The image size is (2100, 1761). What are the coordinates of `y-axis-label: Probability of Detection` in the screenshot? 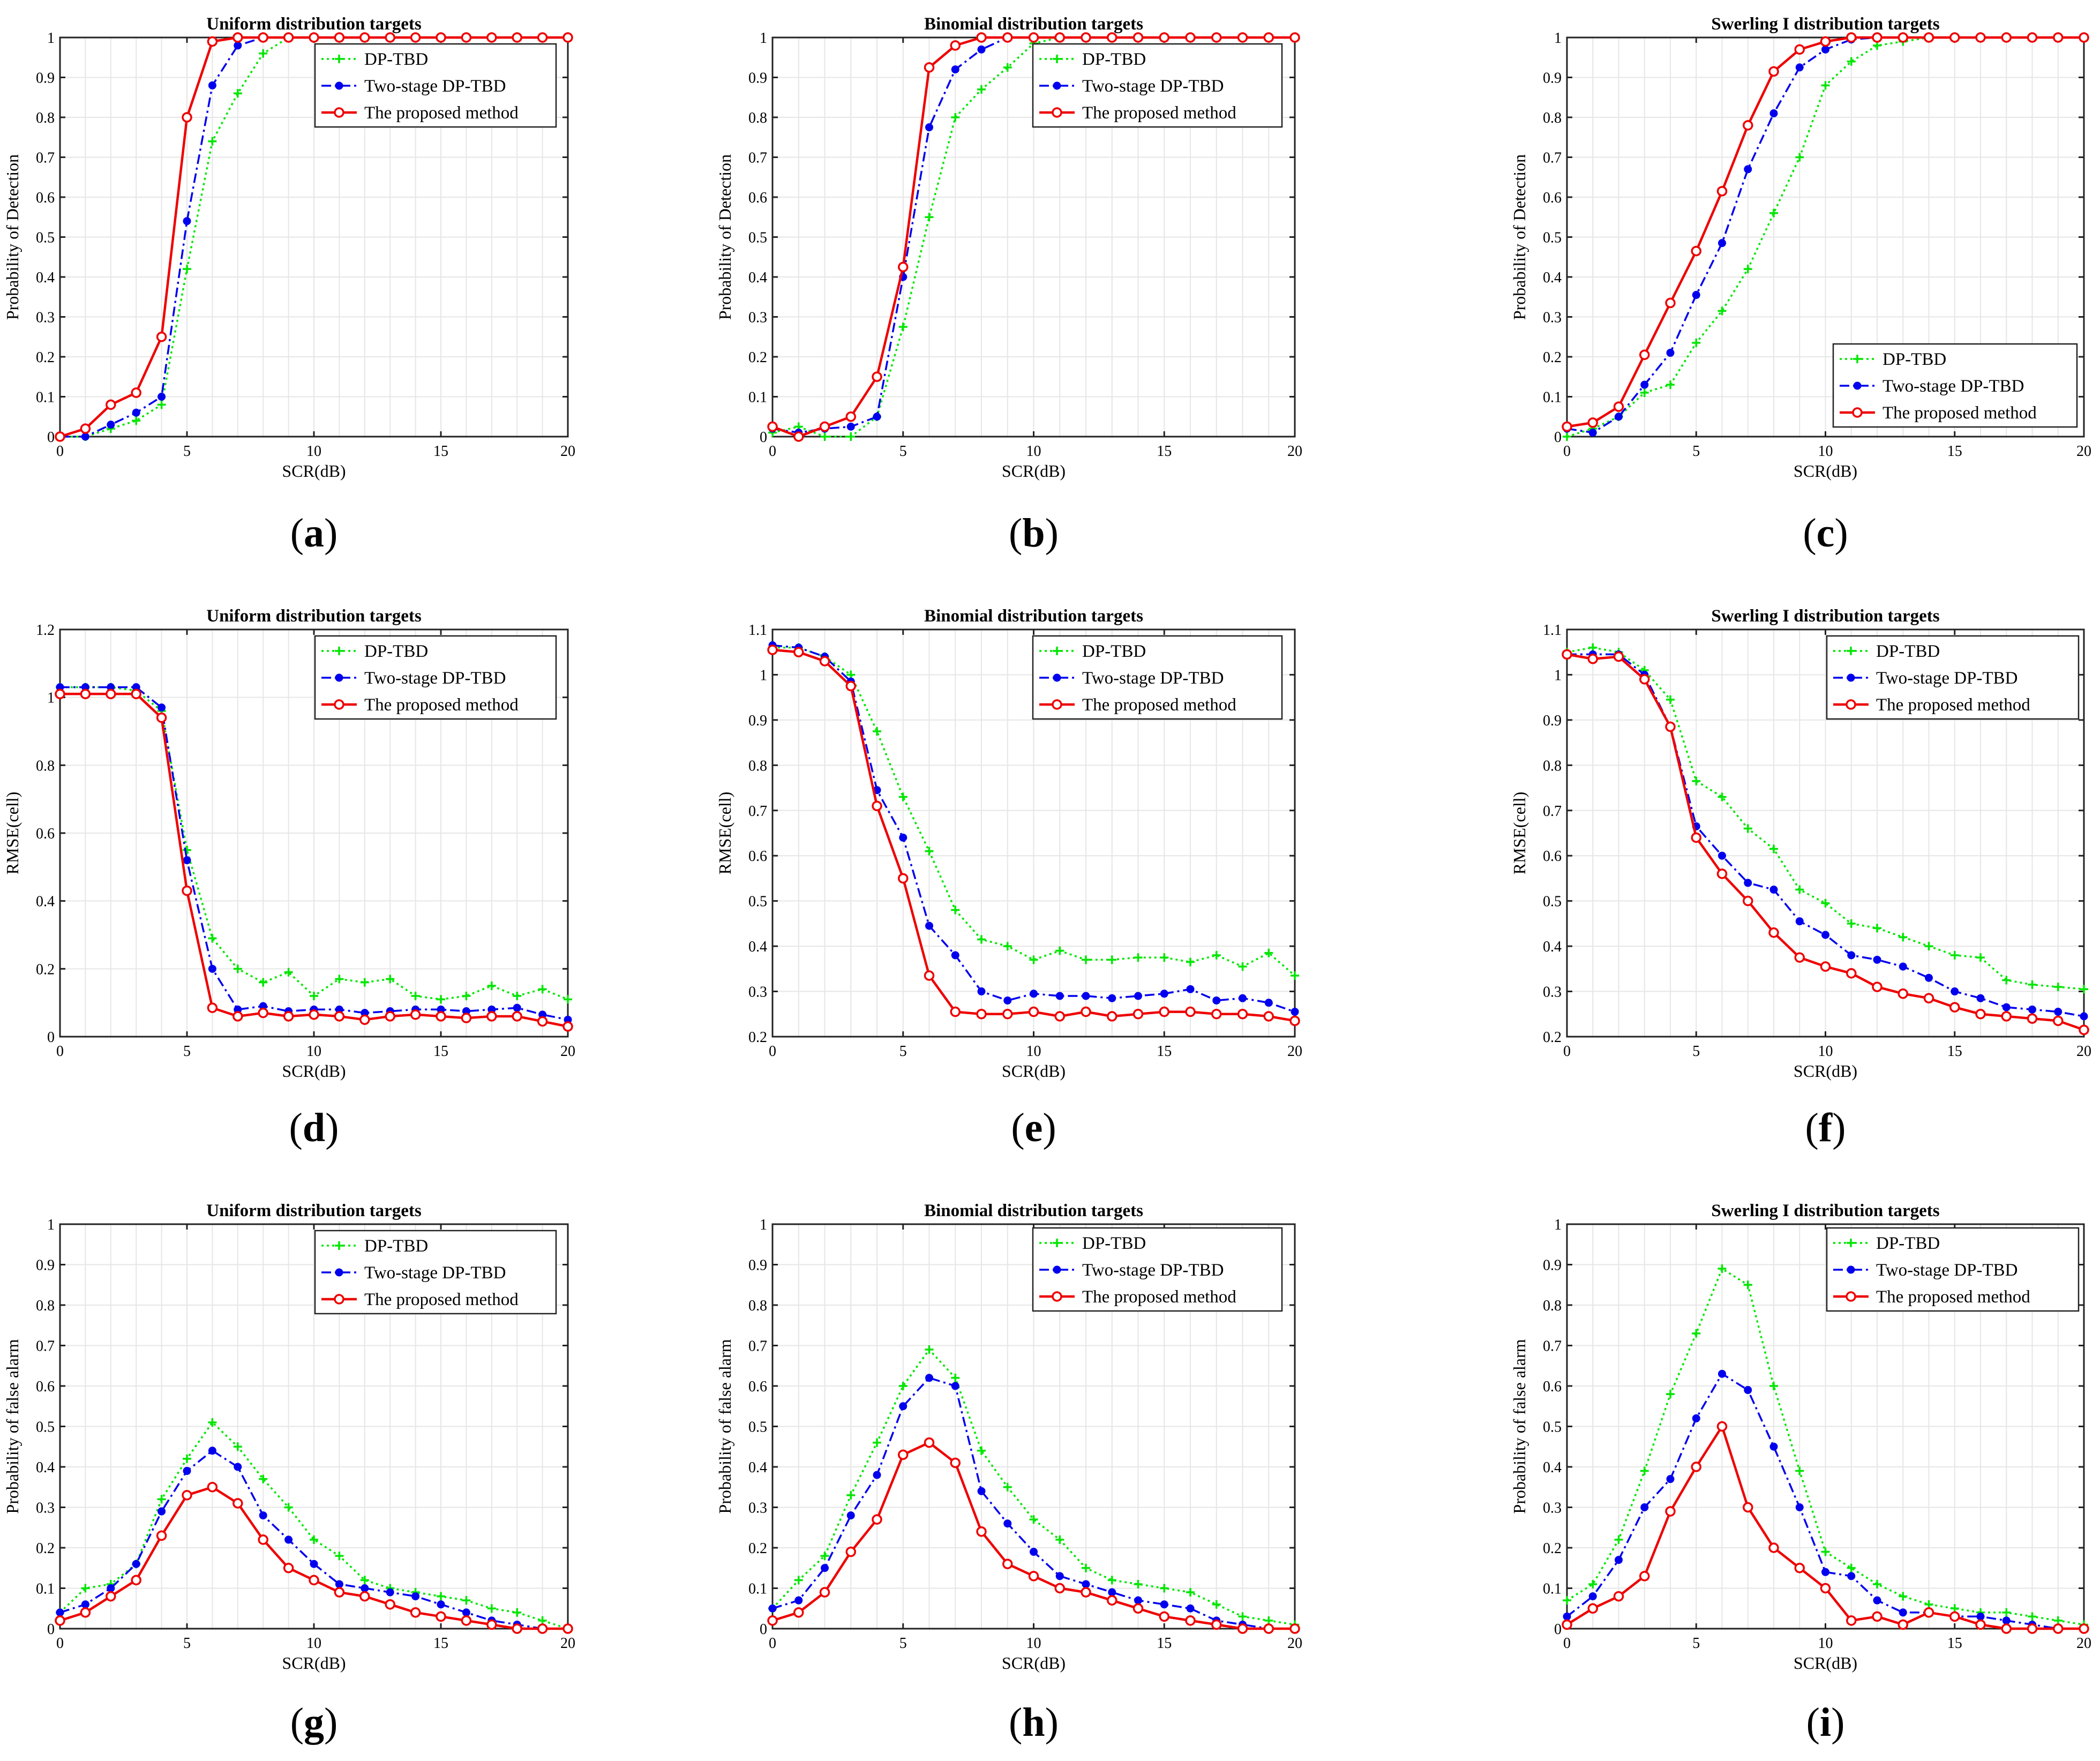 It's located at (12, 237).